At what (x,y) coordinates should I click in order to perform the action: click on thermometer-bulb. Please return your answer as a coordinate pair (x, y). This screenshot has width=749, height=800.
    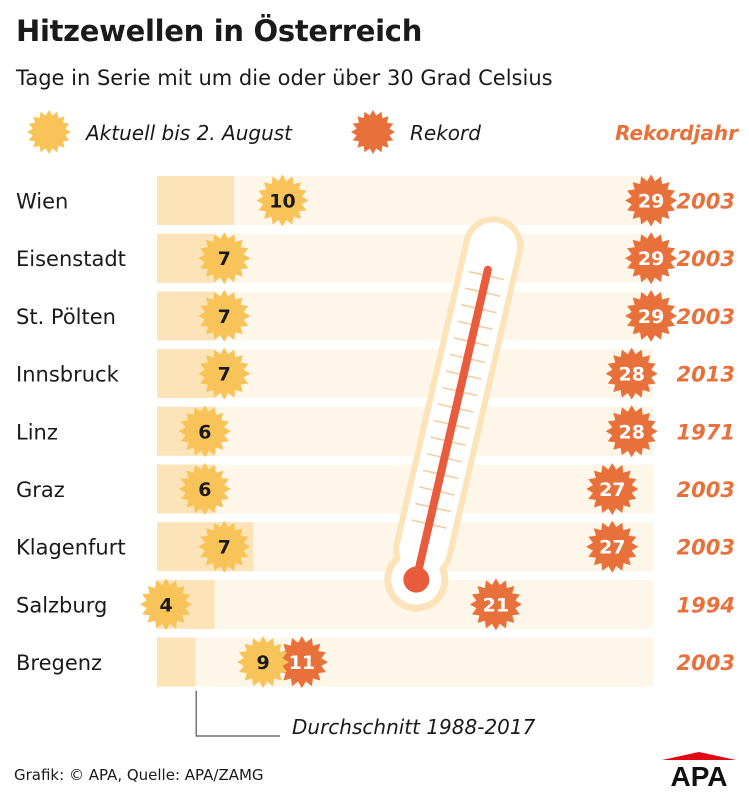
    Looking at the image, I should click on (416, 579).